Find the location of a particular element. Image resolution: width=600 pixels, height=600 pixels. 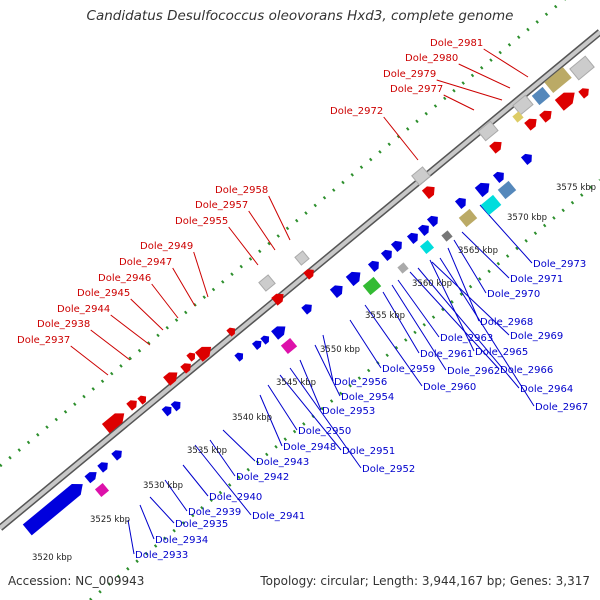

forward-gene-label: Dole_2962 is located at coordinates (473, 371).